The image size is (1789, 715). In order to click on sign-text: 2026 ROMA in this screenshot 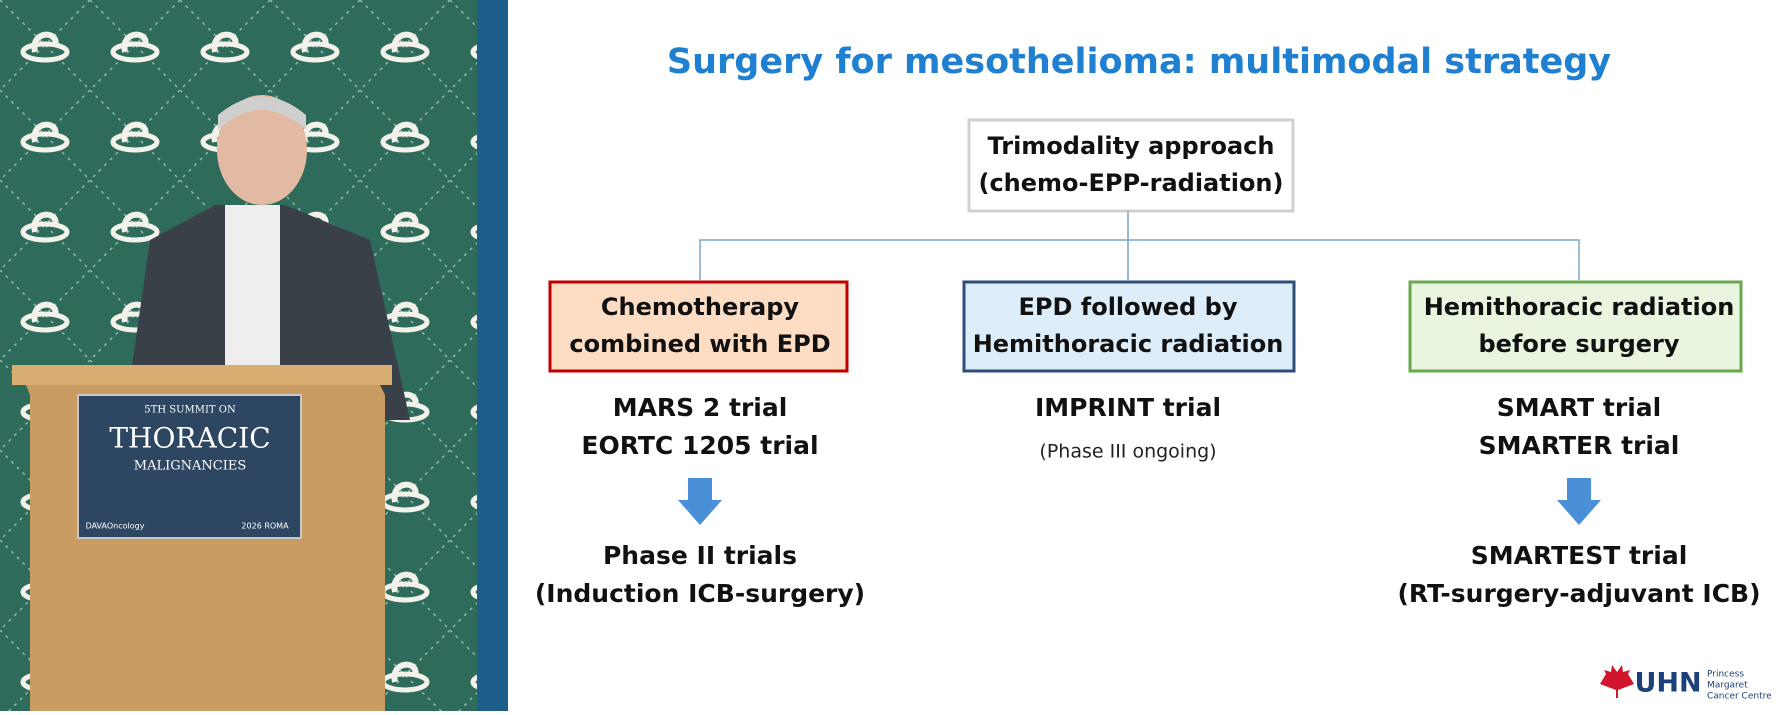, I will do `click(265, 526)`.